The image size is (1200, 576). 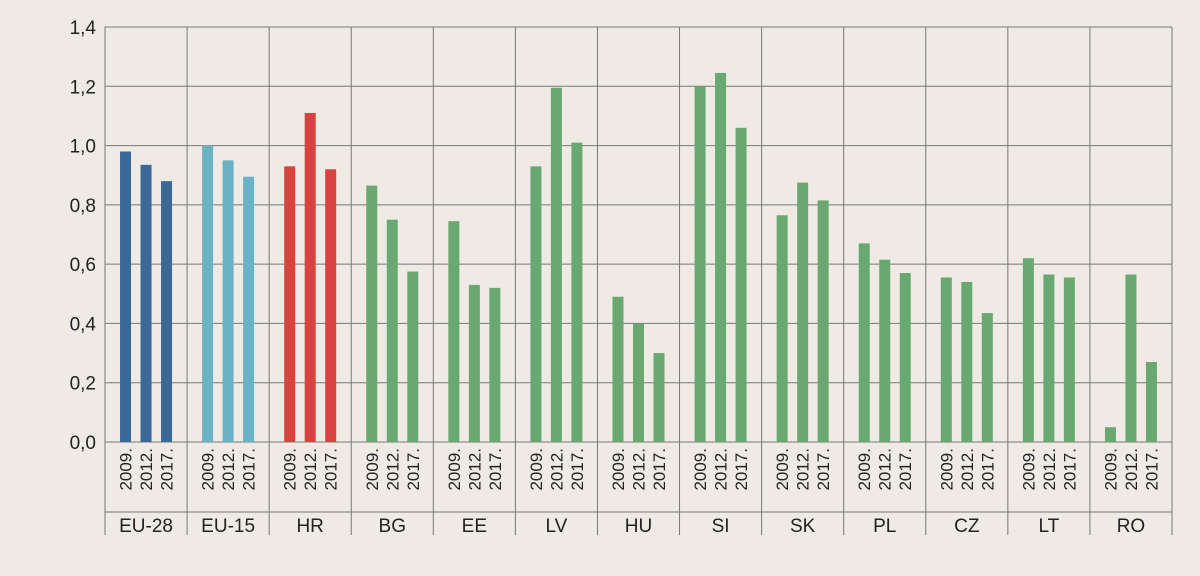 I want to click on y-tick-label: 1,2, so click(x=83, y=87).